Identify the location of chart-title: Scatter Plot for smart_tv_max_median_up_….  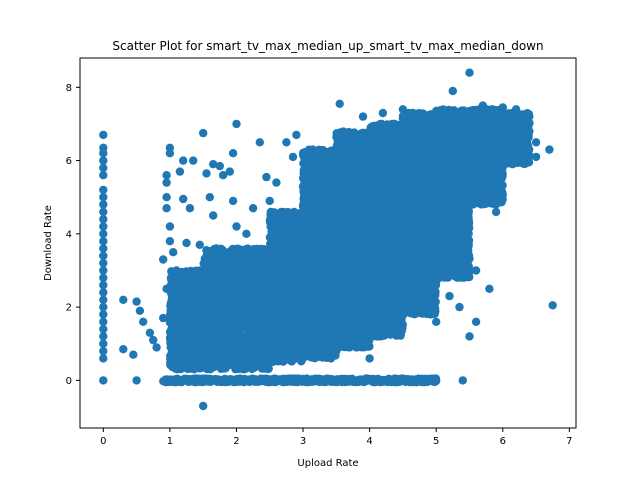
(327, 46).